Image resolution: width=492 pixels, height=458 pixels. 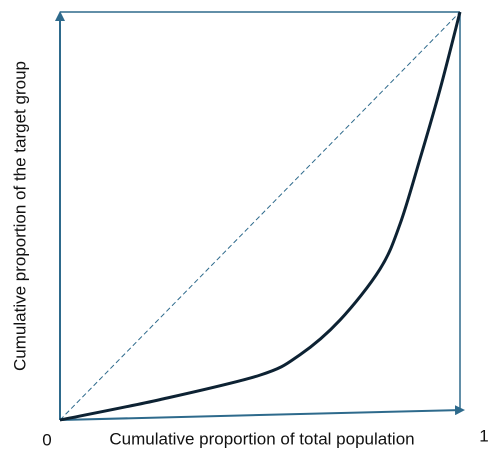 What do you see at coordinates (46, 439) in the screenshot?
I see `x-tick-label: 0` at bounding box center [46, 439].